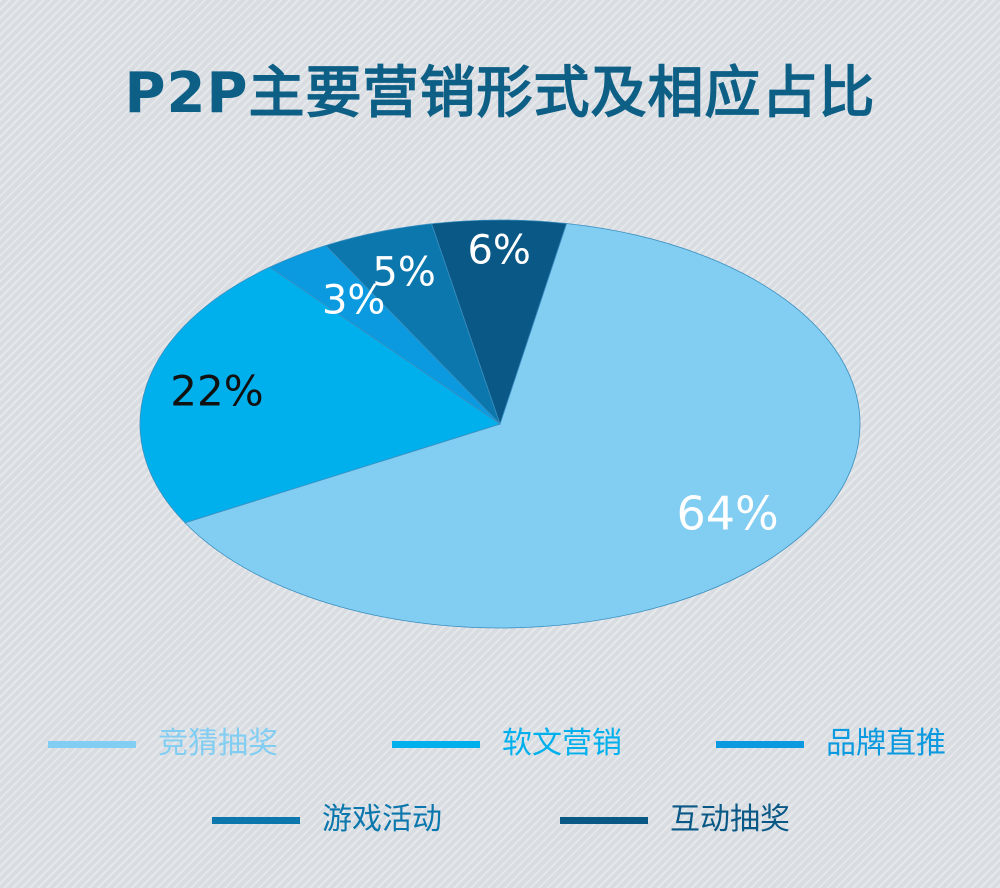 This screenshot has width=1000, height=888. Describe the element at coordinates (500, 93) in the screenshot. I see `chart-title: P2P主要营销形式及相应占比` at that location.